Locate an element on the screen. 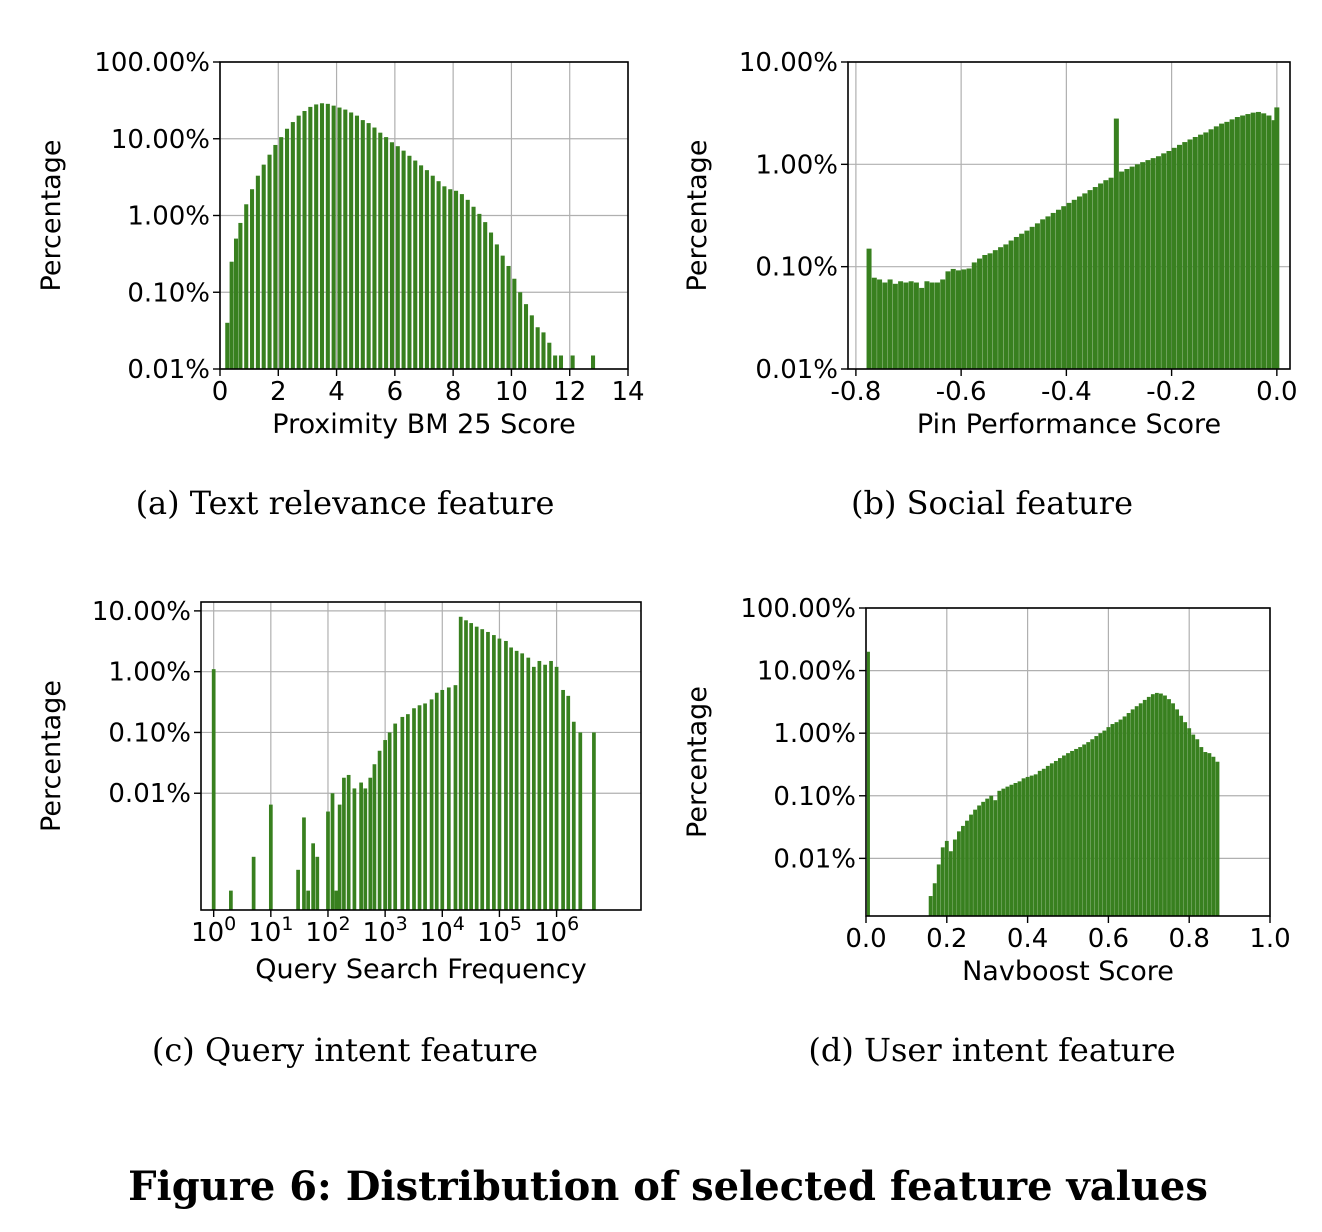 The image size is (1322, 1232). chart-c-ytick-label-2: 1.00% is located at coordinates (149, 673).